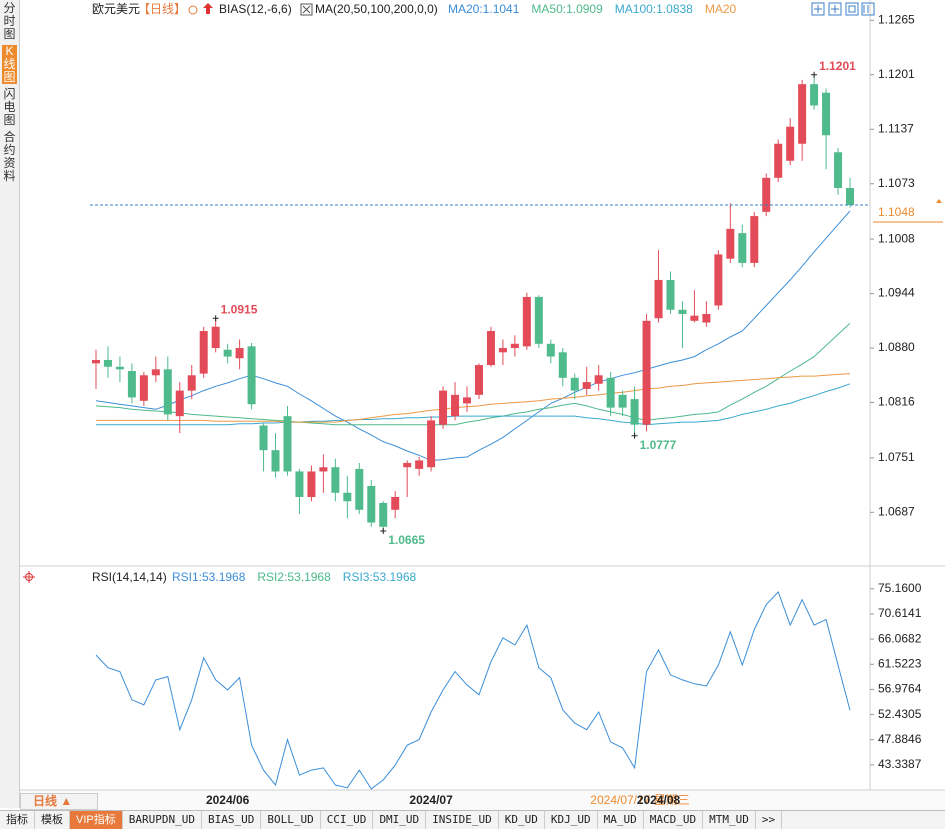 This screenshot has height=829, width=945. What do you see at coordinates (484, 9) in the screenshot?
I see `legend-entry: MA20:1.1041` at bounding box center [484, 9].